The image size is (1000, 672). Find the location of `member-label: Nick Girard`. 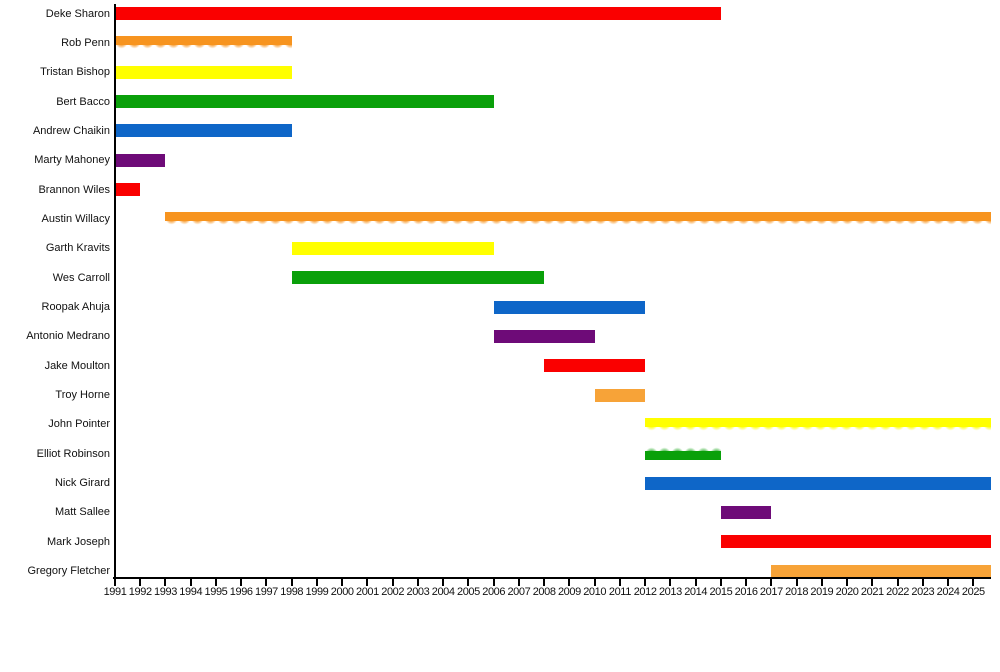

member-label: Nick Girard is located at coordinates (82, 483).